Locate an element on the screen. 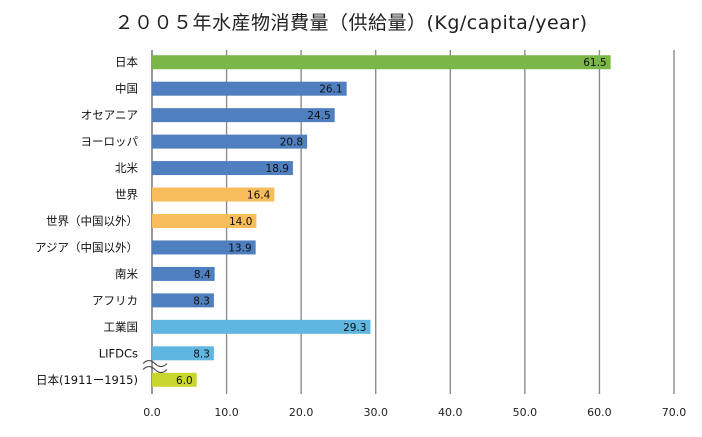 The height and width of the screenshot is (437, 702). category-label: 世界 is located at coordinates (126, 195).